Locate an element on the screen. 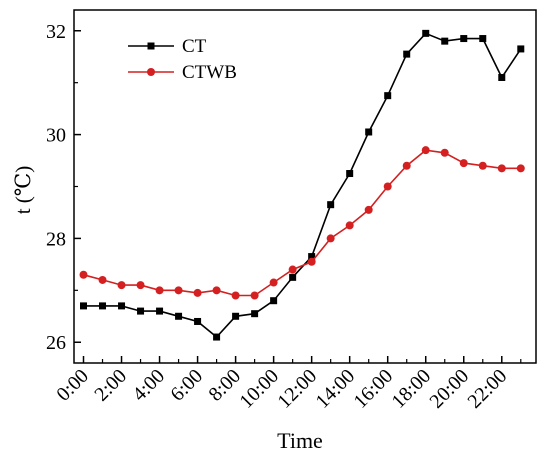  x-tick-label: 20:00 is located at coordinates (450, 389).